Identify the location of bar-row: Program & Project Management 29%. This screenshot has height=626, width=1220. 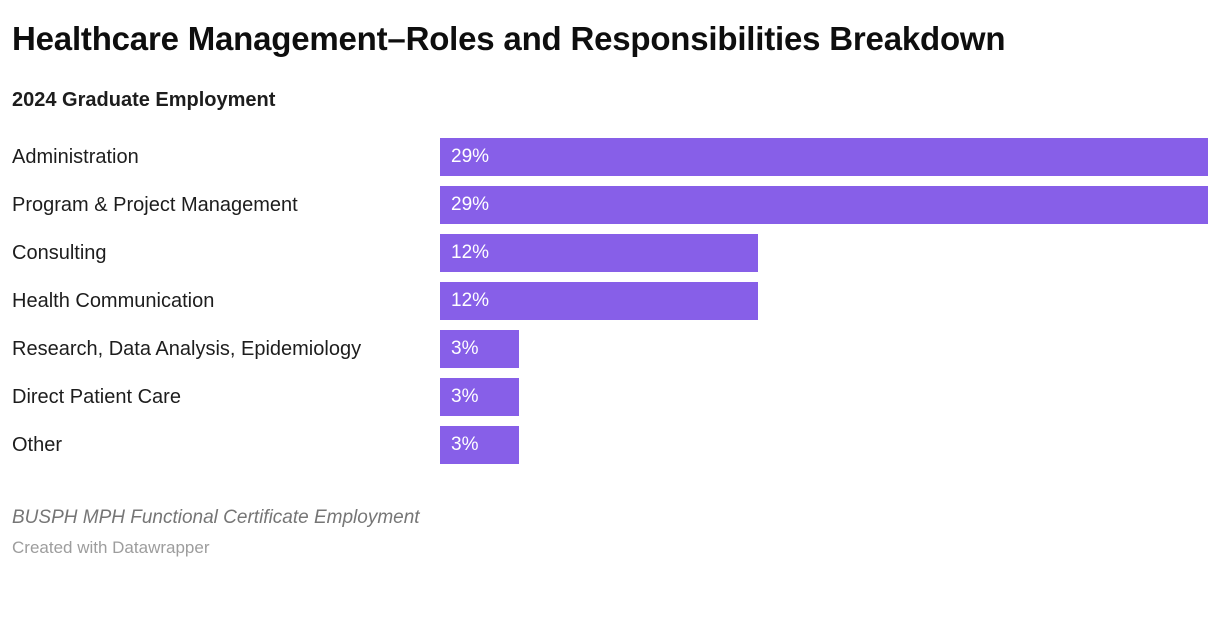
(610, 205).